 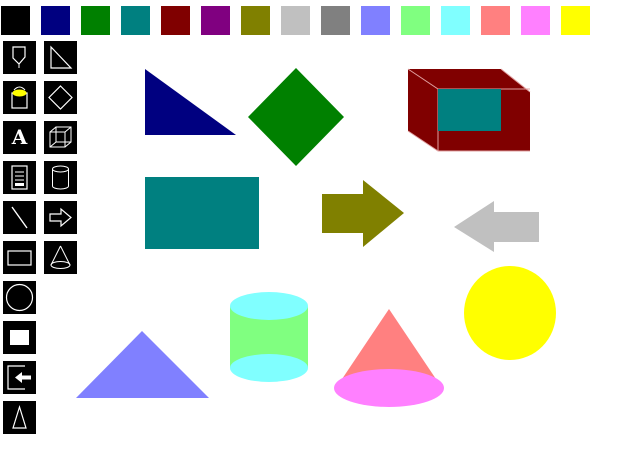 I want to click on triangle-icon, so click(x=19, y=416).